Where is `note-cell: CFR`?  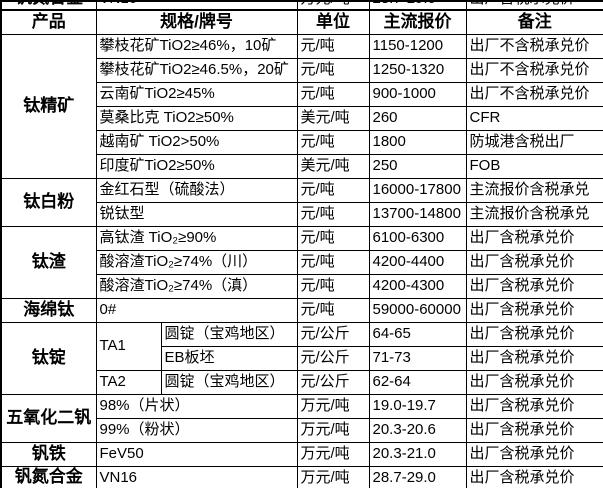
note-cell: CFR is located at coordinates (534, 118).